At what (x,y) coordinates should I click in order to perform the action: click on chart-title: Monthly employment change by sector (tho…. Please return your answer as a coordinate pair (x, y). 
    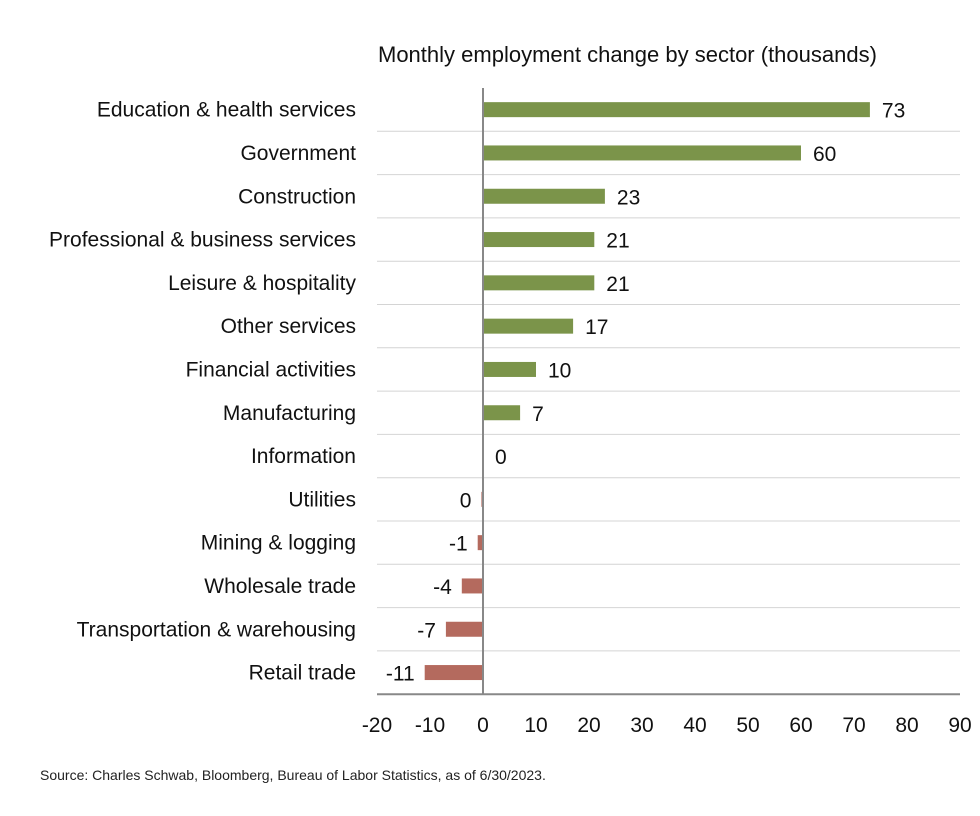
    Looking at the image, I should click on (627, 54).